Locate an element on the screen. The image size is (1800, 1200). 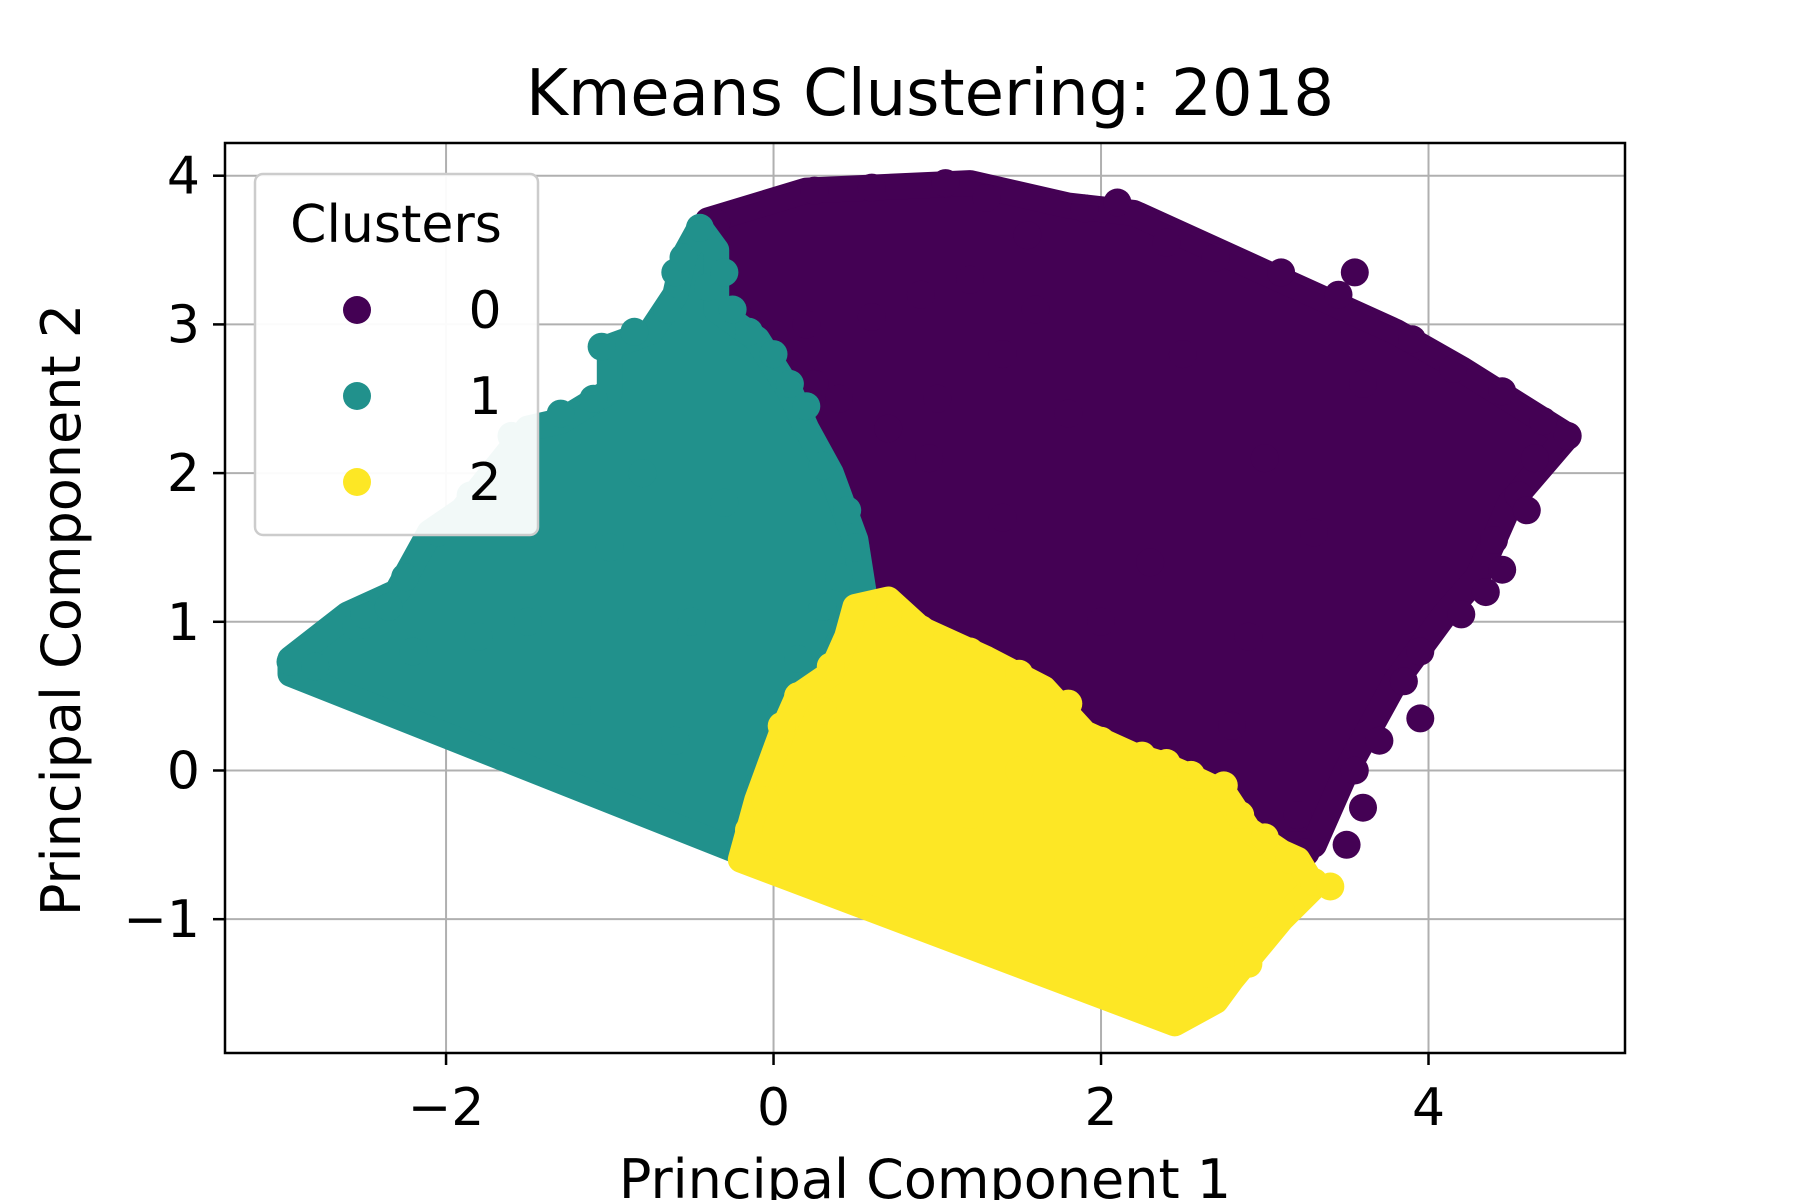
legend-box is located at coordinates (396, 354).